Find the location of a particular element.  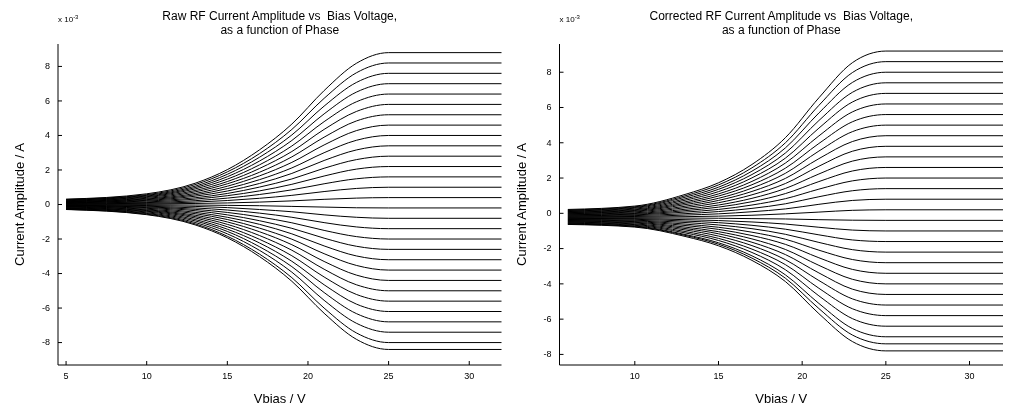

chart-title: Raw RF Current Amplitude vs Bias Voltage, as a function of Phase is located at coordinates (280, 23).